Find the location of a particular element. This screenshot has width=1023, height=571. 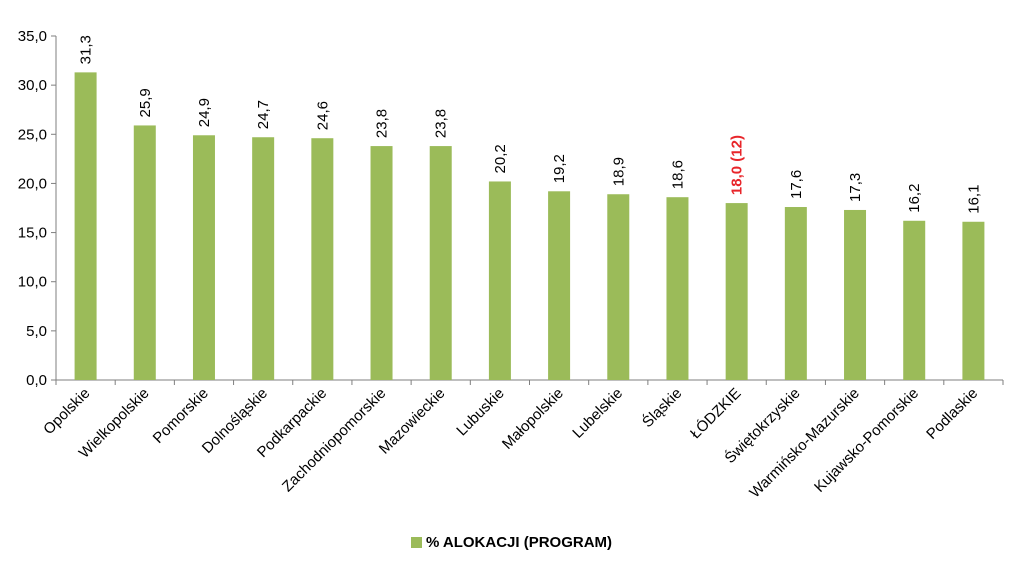

category-label: Lubuskie is located at coordinates (480, 412).